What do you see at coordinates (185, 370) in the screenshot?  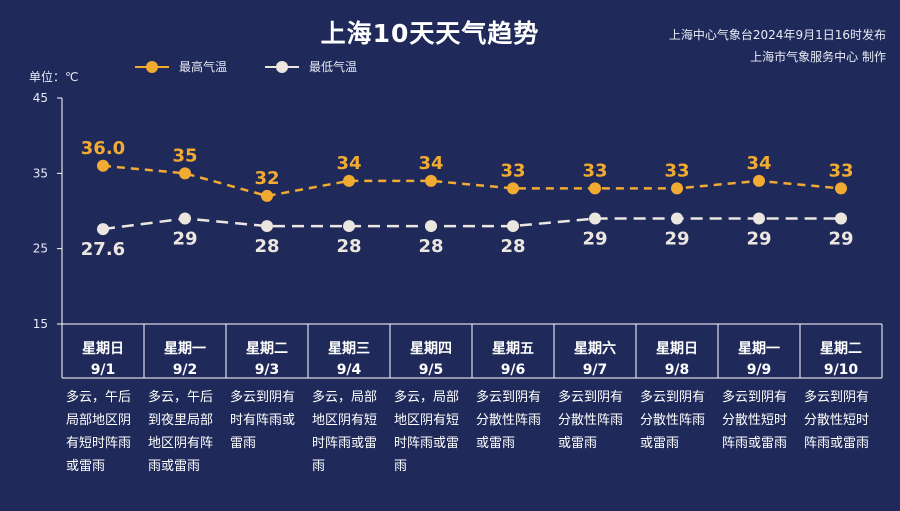 I see `date-label: 9/2` at bounding box center [185, 370].